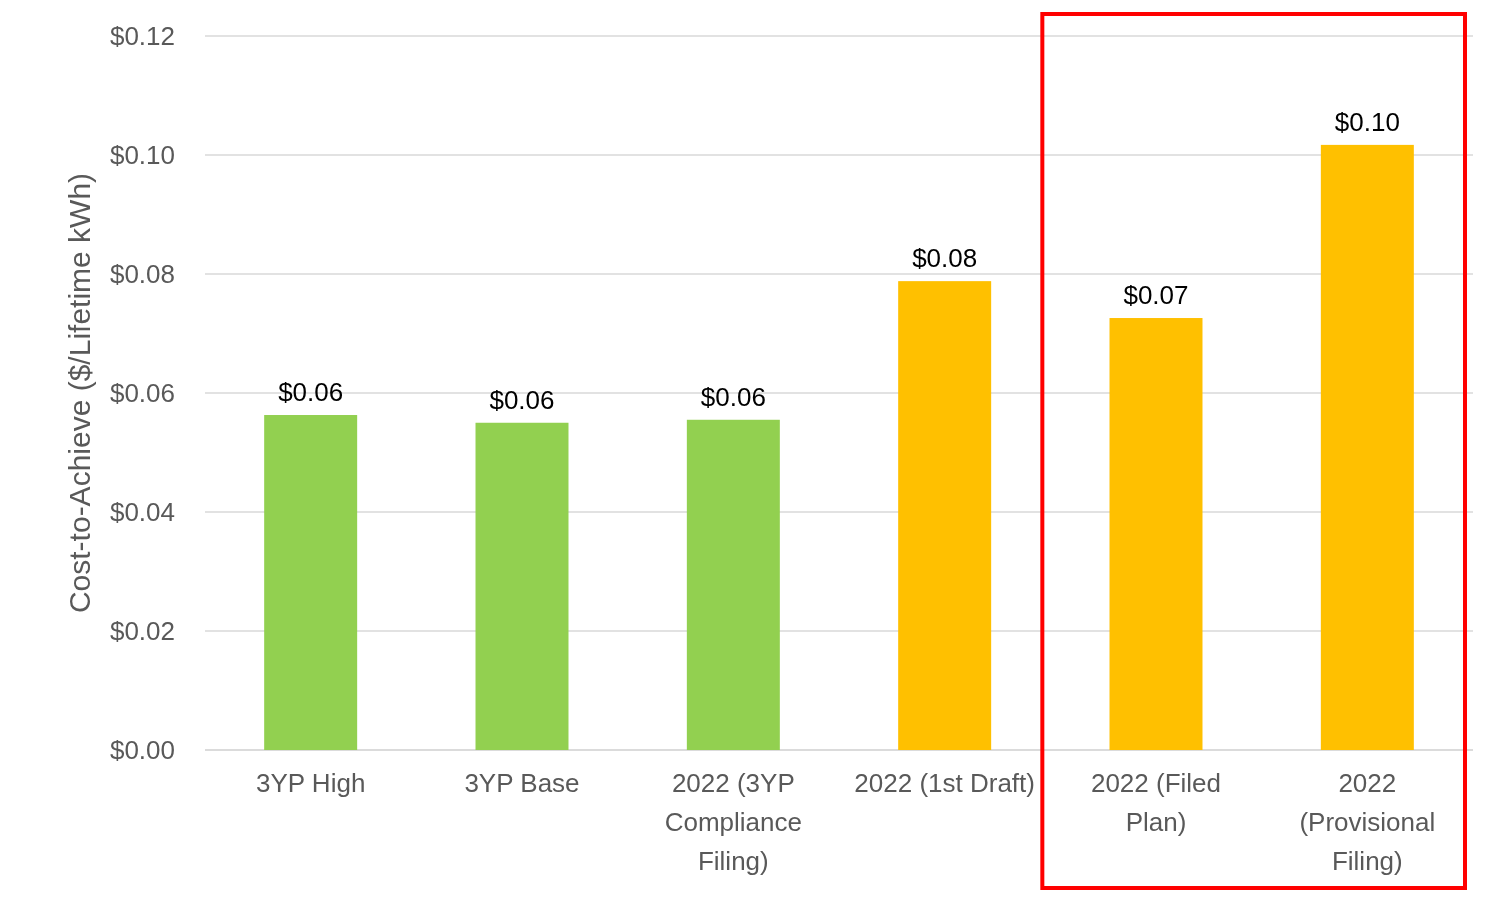  What do you see at coordinates (142, 750) in the screenshot?
I see `y-tick-label: $0.00` at bounding box center [142, 750].